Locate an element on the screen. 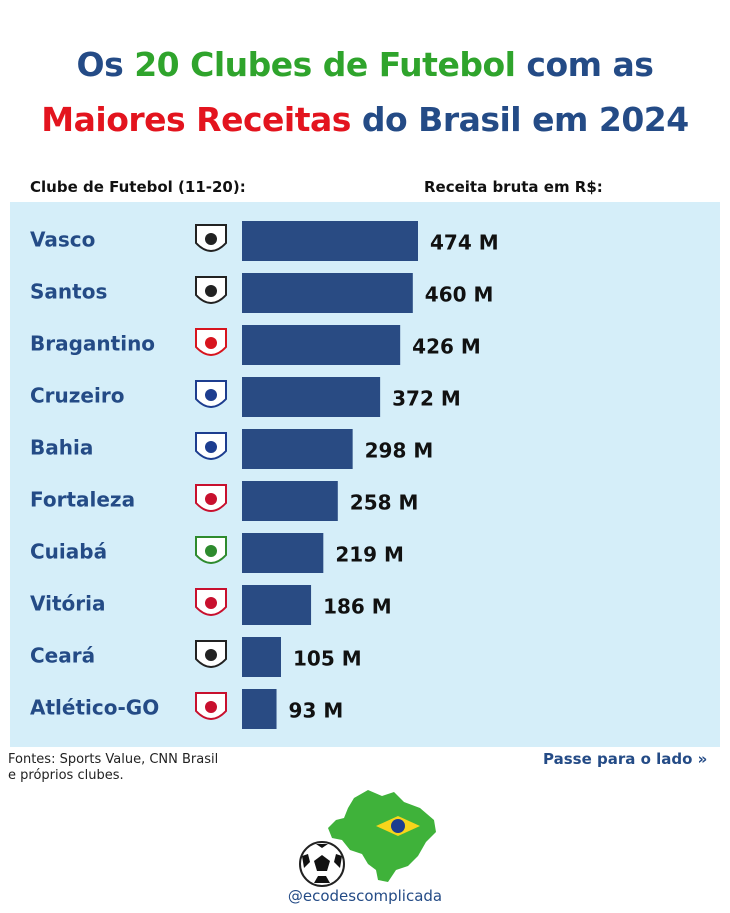 The height and width of the screenshot is (913, 730). swipe-next-link: Passe para o lado » is located at coordinates (625, 759).